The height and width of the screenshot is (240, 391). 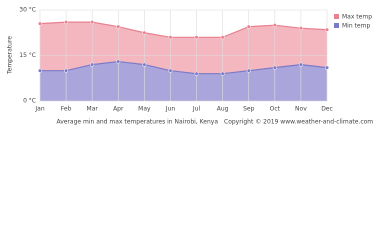 I want to click on x-tick-label: Oct, so click(x=275, y=109).